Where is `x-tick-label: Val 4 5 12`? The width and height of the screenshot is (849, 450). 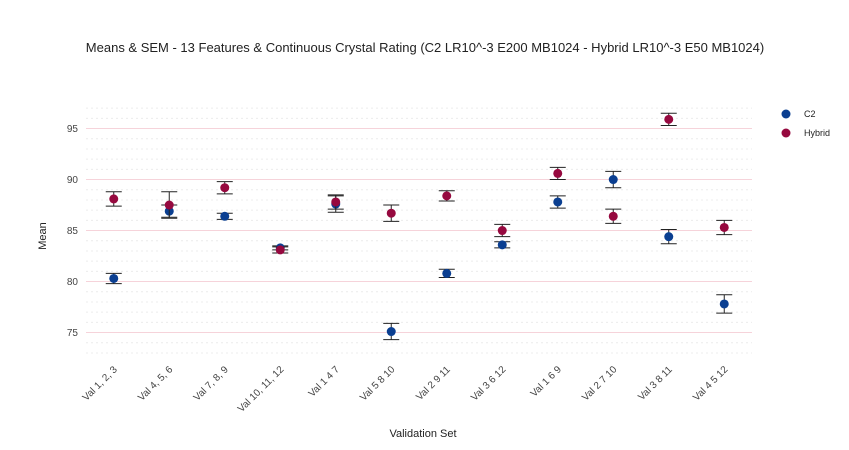 x-tick-label: Val 4 5 12 is located at coordinates (710, 383).